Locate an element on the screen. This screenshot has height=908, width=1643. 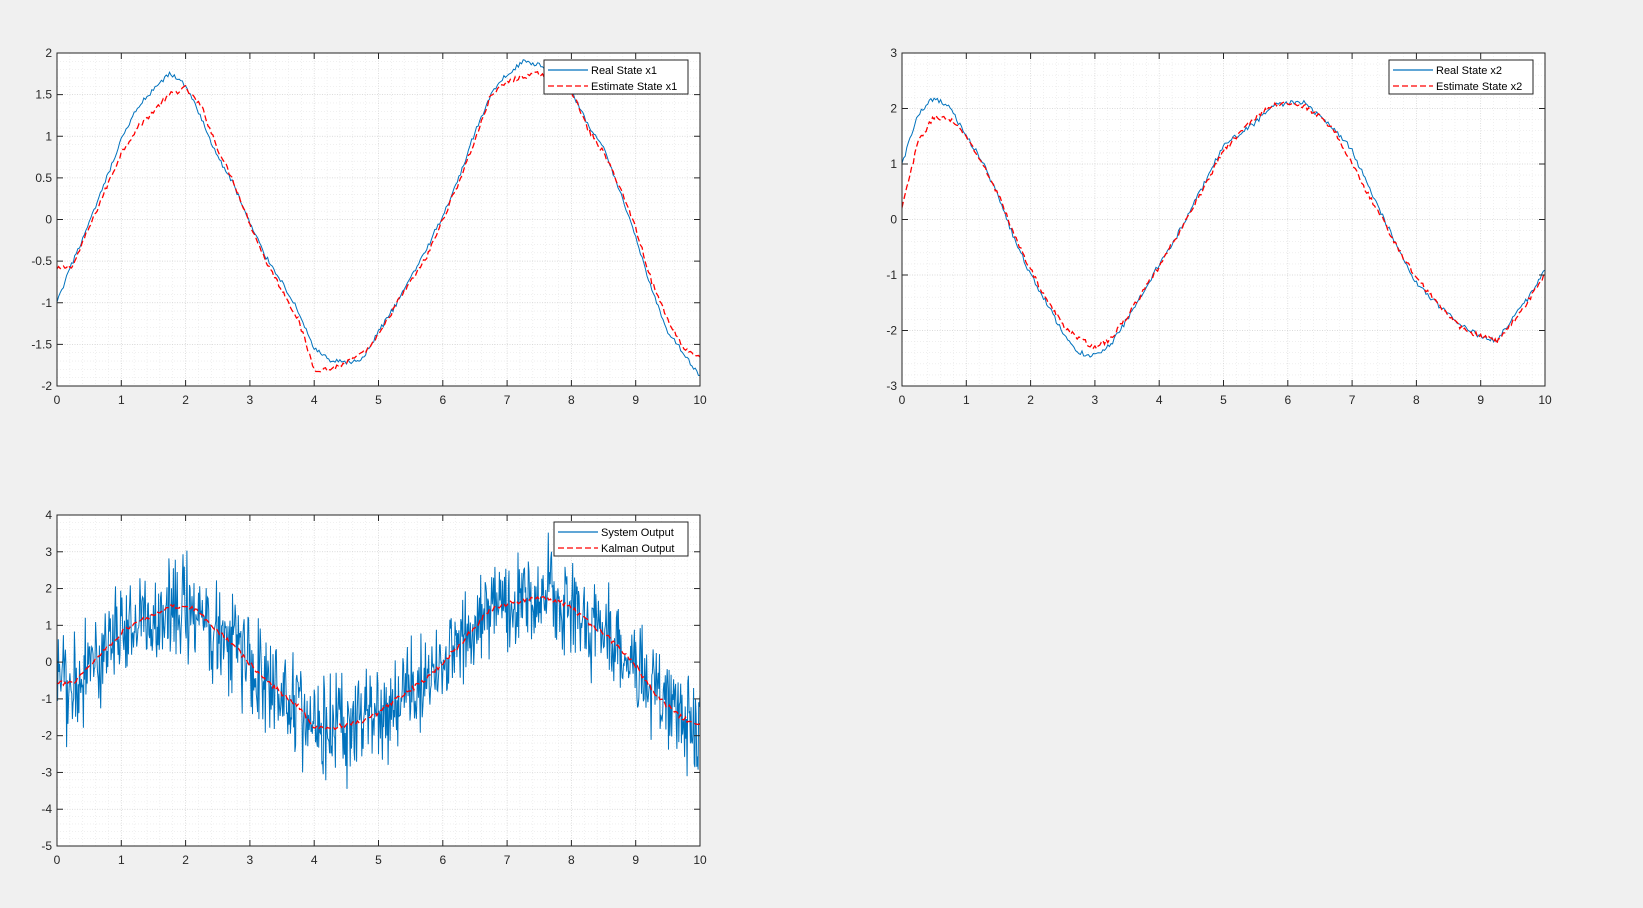
y-tick-label: -5 is located at coordinates (46, 846).